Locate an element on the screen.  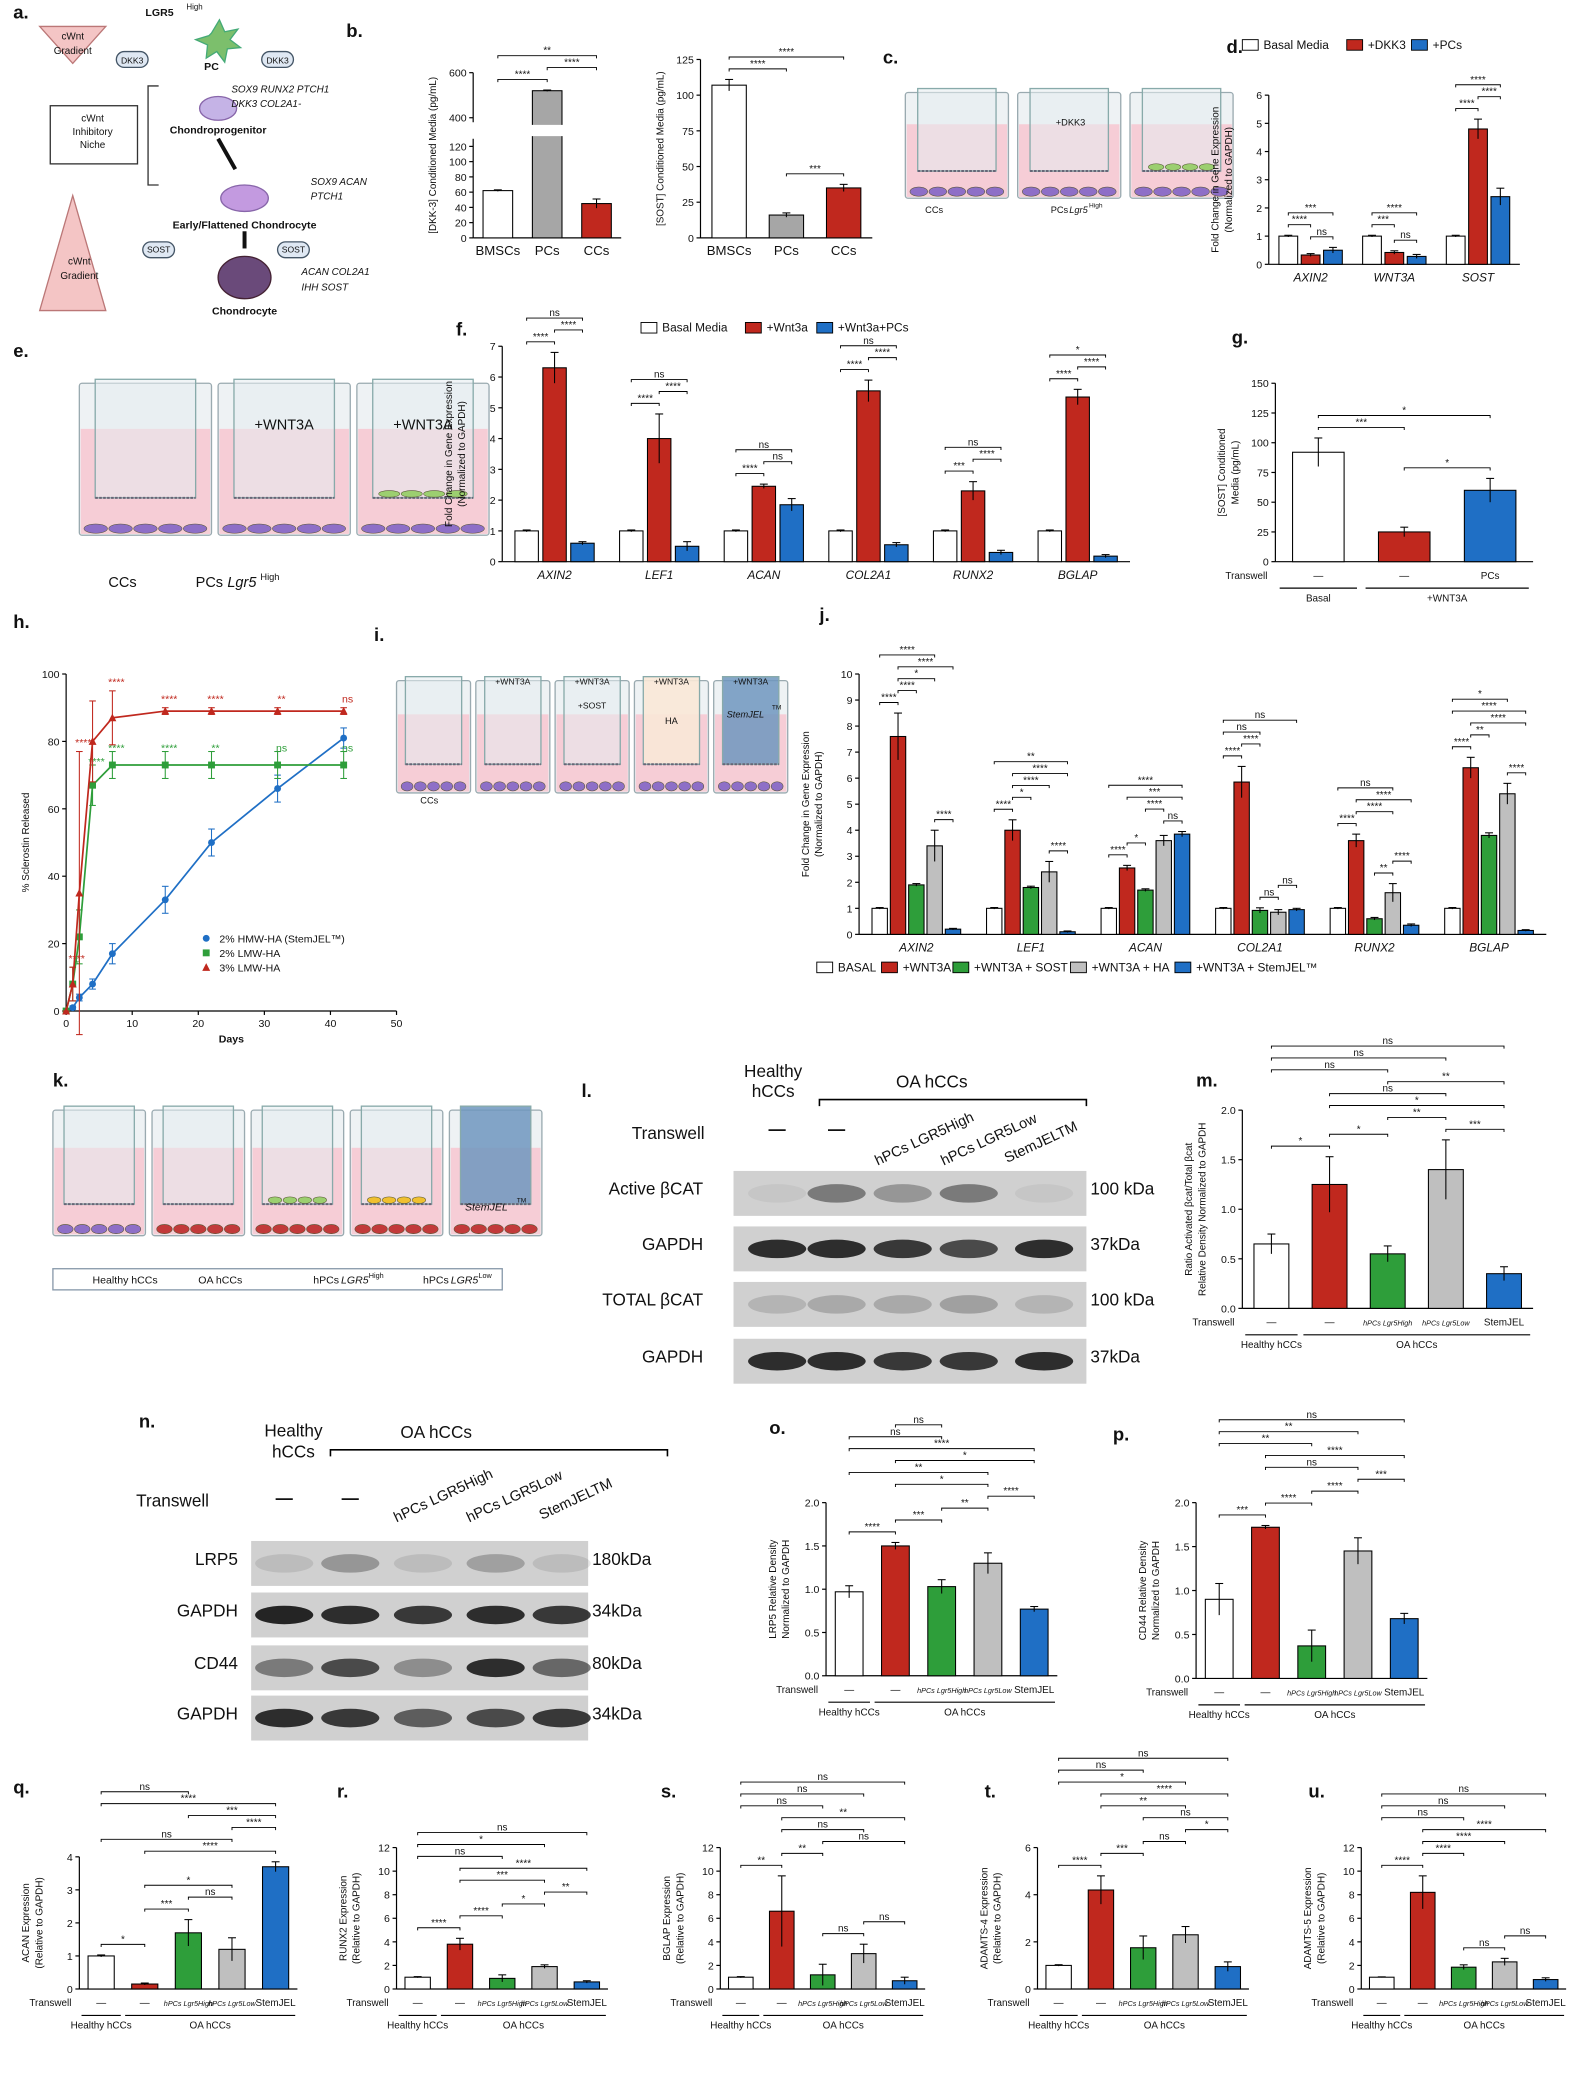
annotation: ns is located at coordinates (347, 699).